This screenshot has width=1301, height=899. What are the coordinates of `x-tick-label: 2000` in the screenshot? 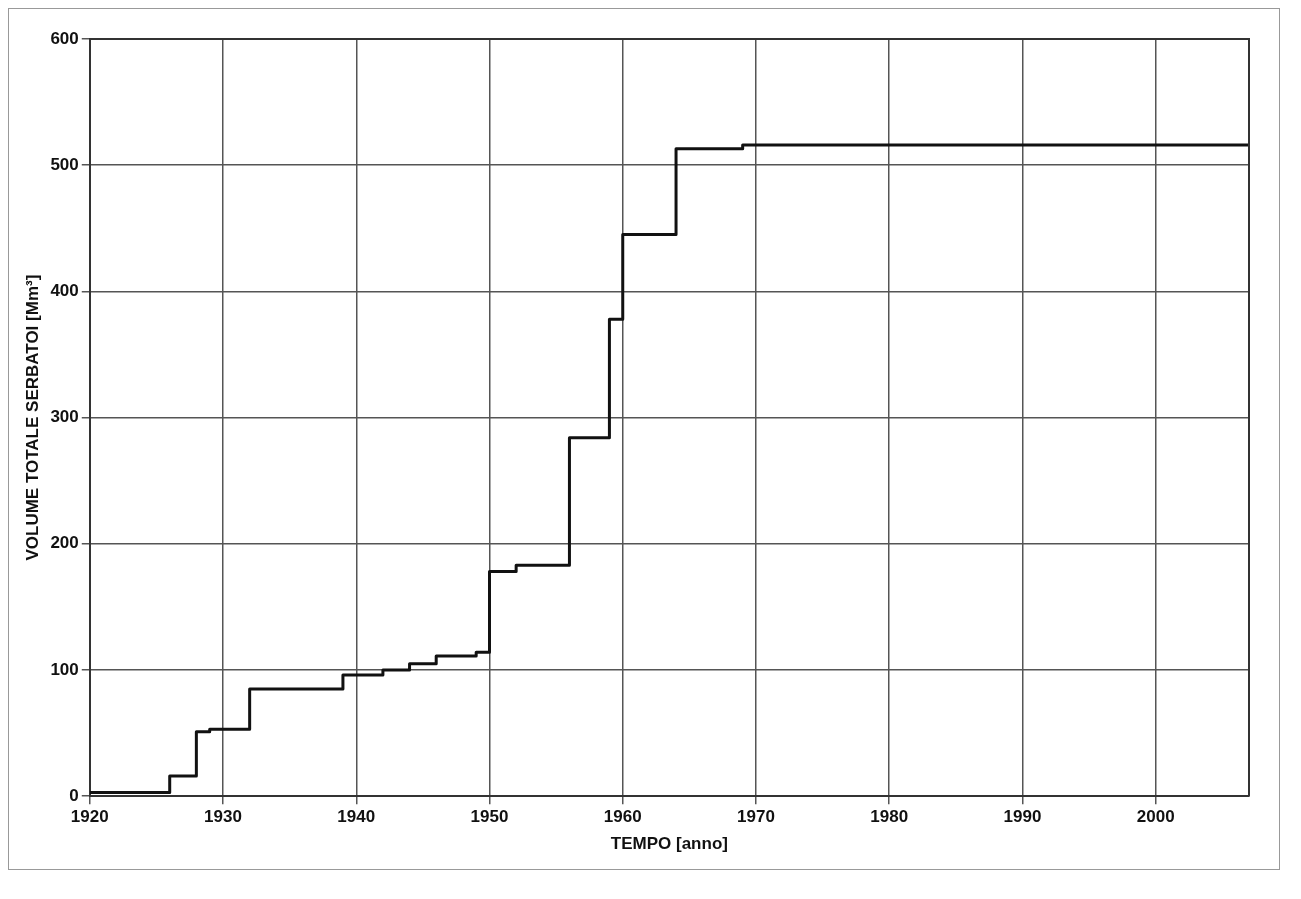 It's located at (1155, 817).